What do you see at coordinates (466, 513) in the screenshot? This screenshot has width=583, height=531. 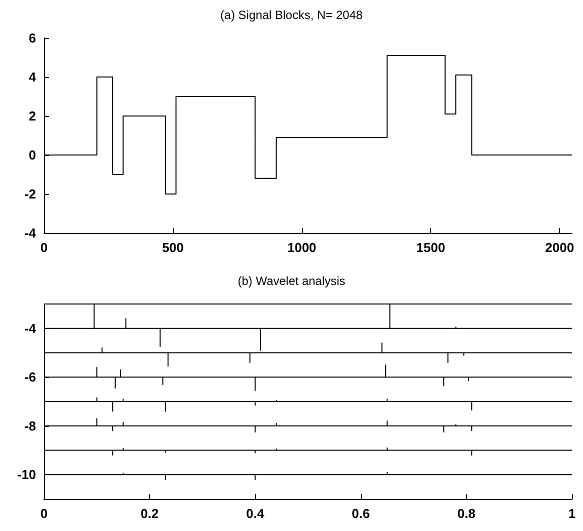 I see `x-tick-label: 0.8` at bounding box center [466, 513].